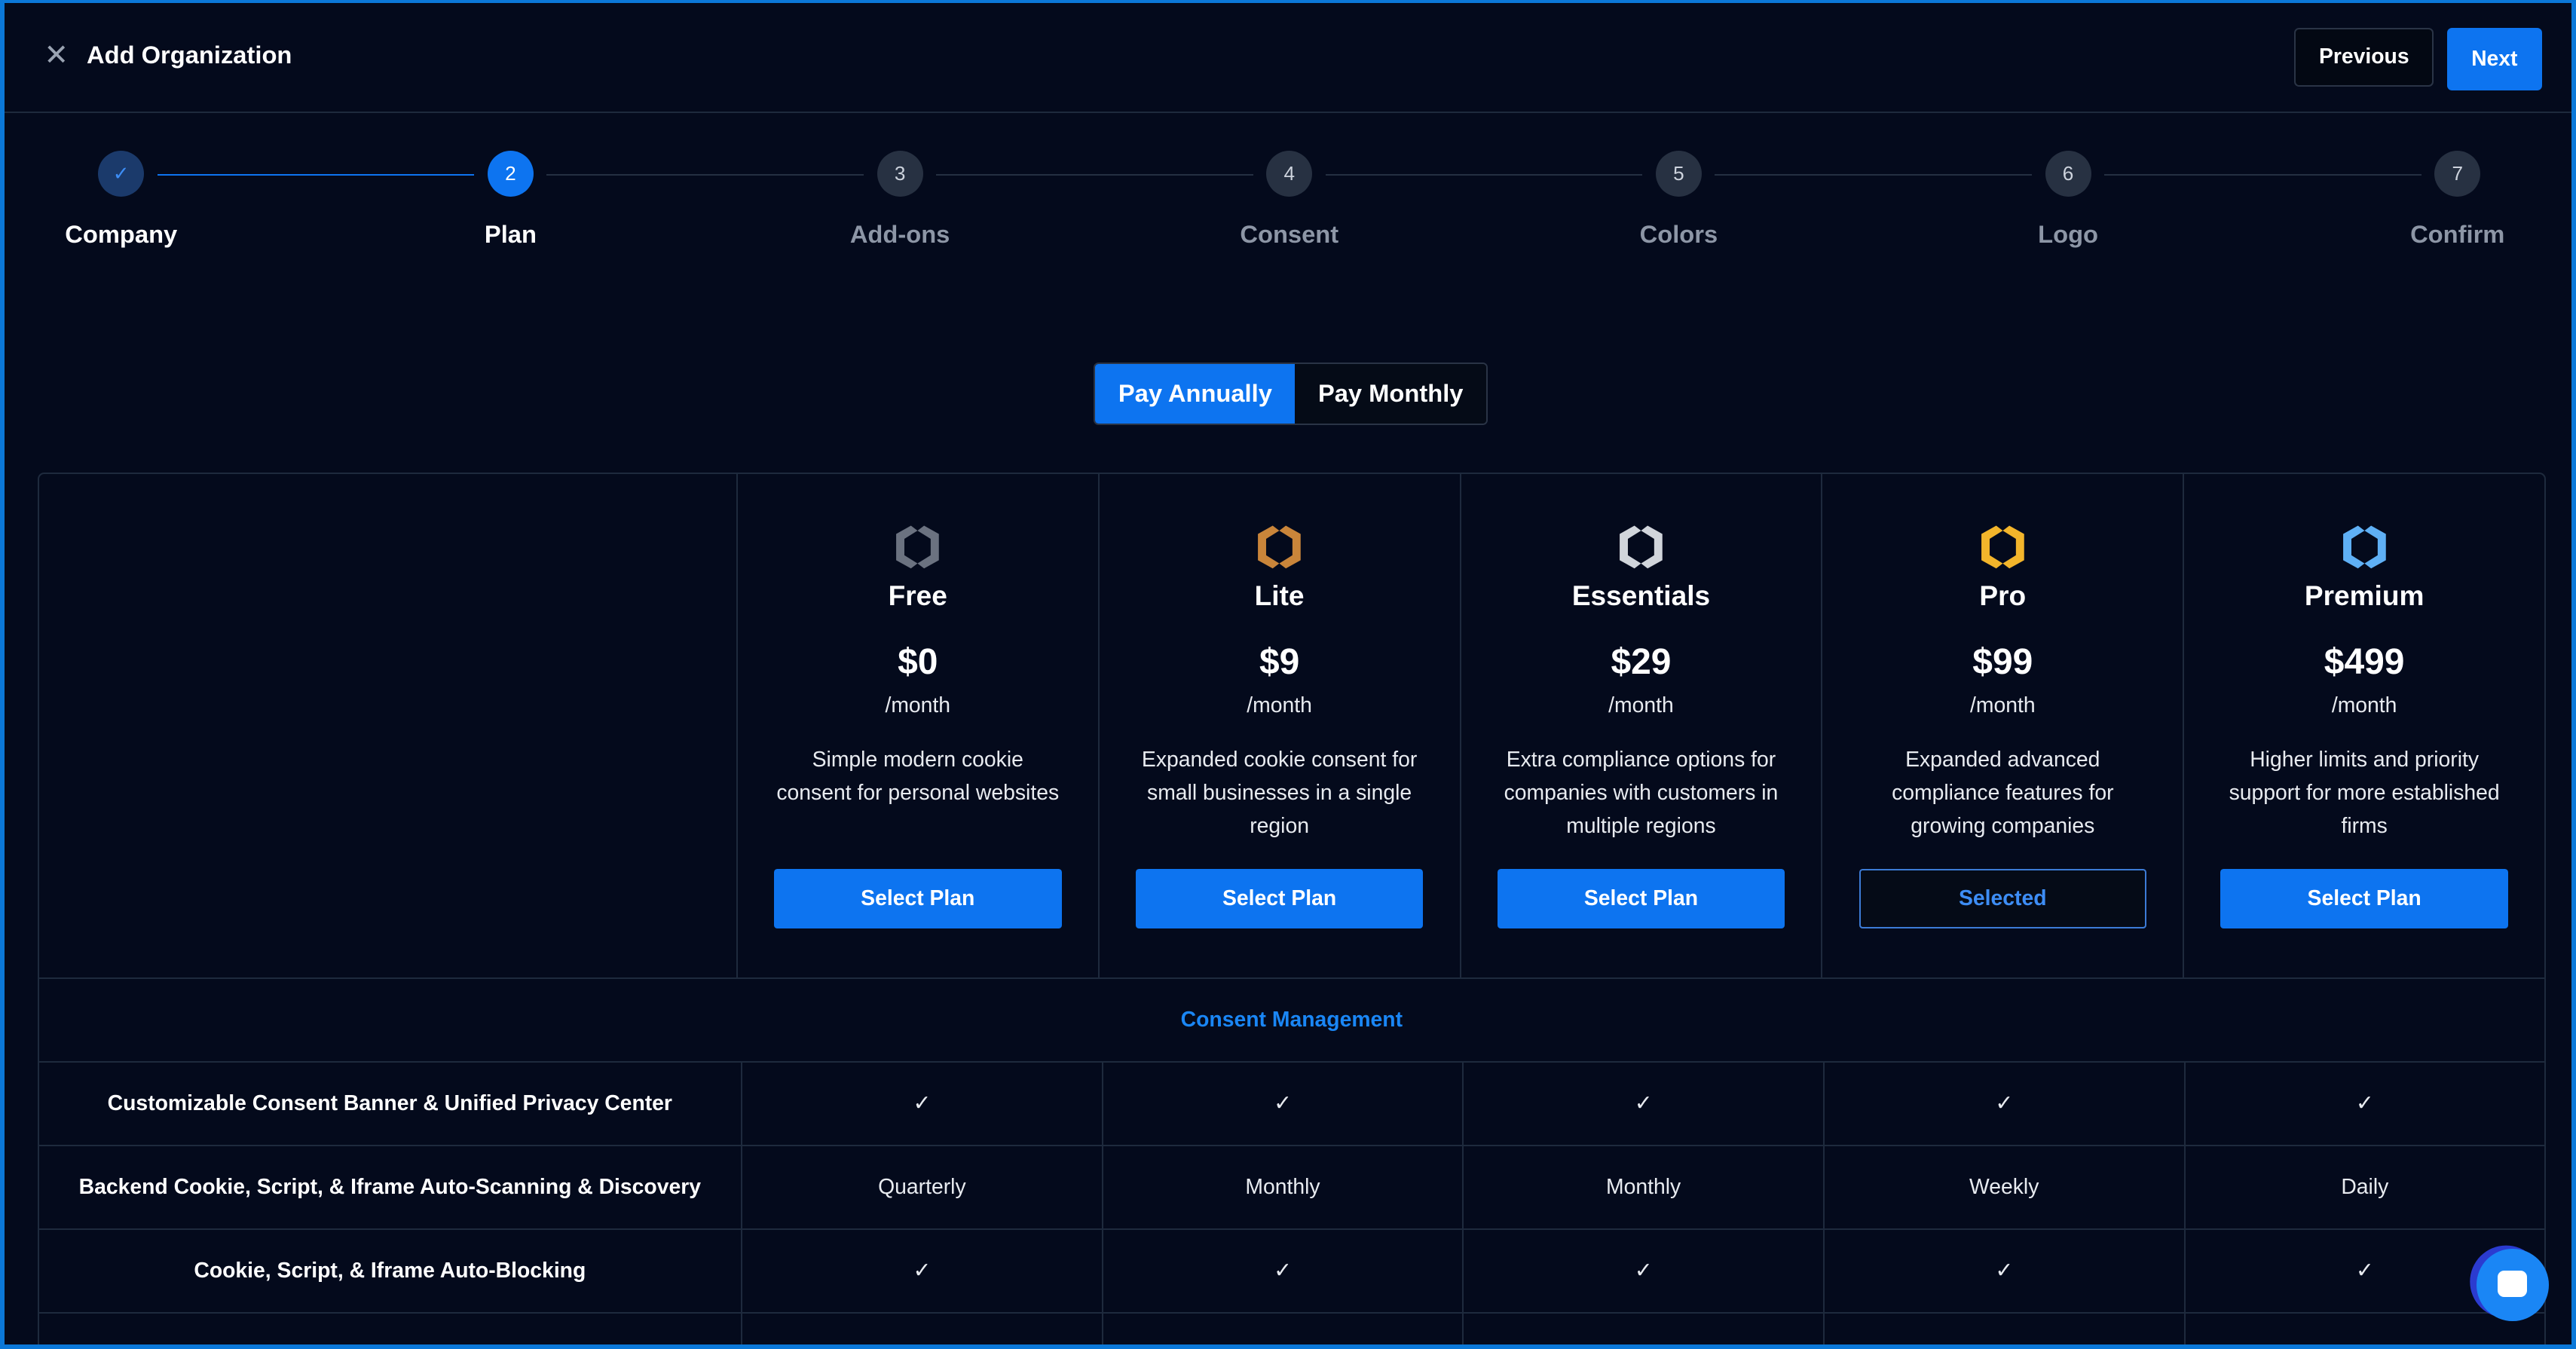  Describe the element at coordinates (511, 198) in the screenshot. I see `step-plan: 2 Plan` at that location.